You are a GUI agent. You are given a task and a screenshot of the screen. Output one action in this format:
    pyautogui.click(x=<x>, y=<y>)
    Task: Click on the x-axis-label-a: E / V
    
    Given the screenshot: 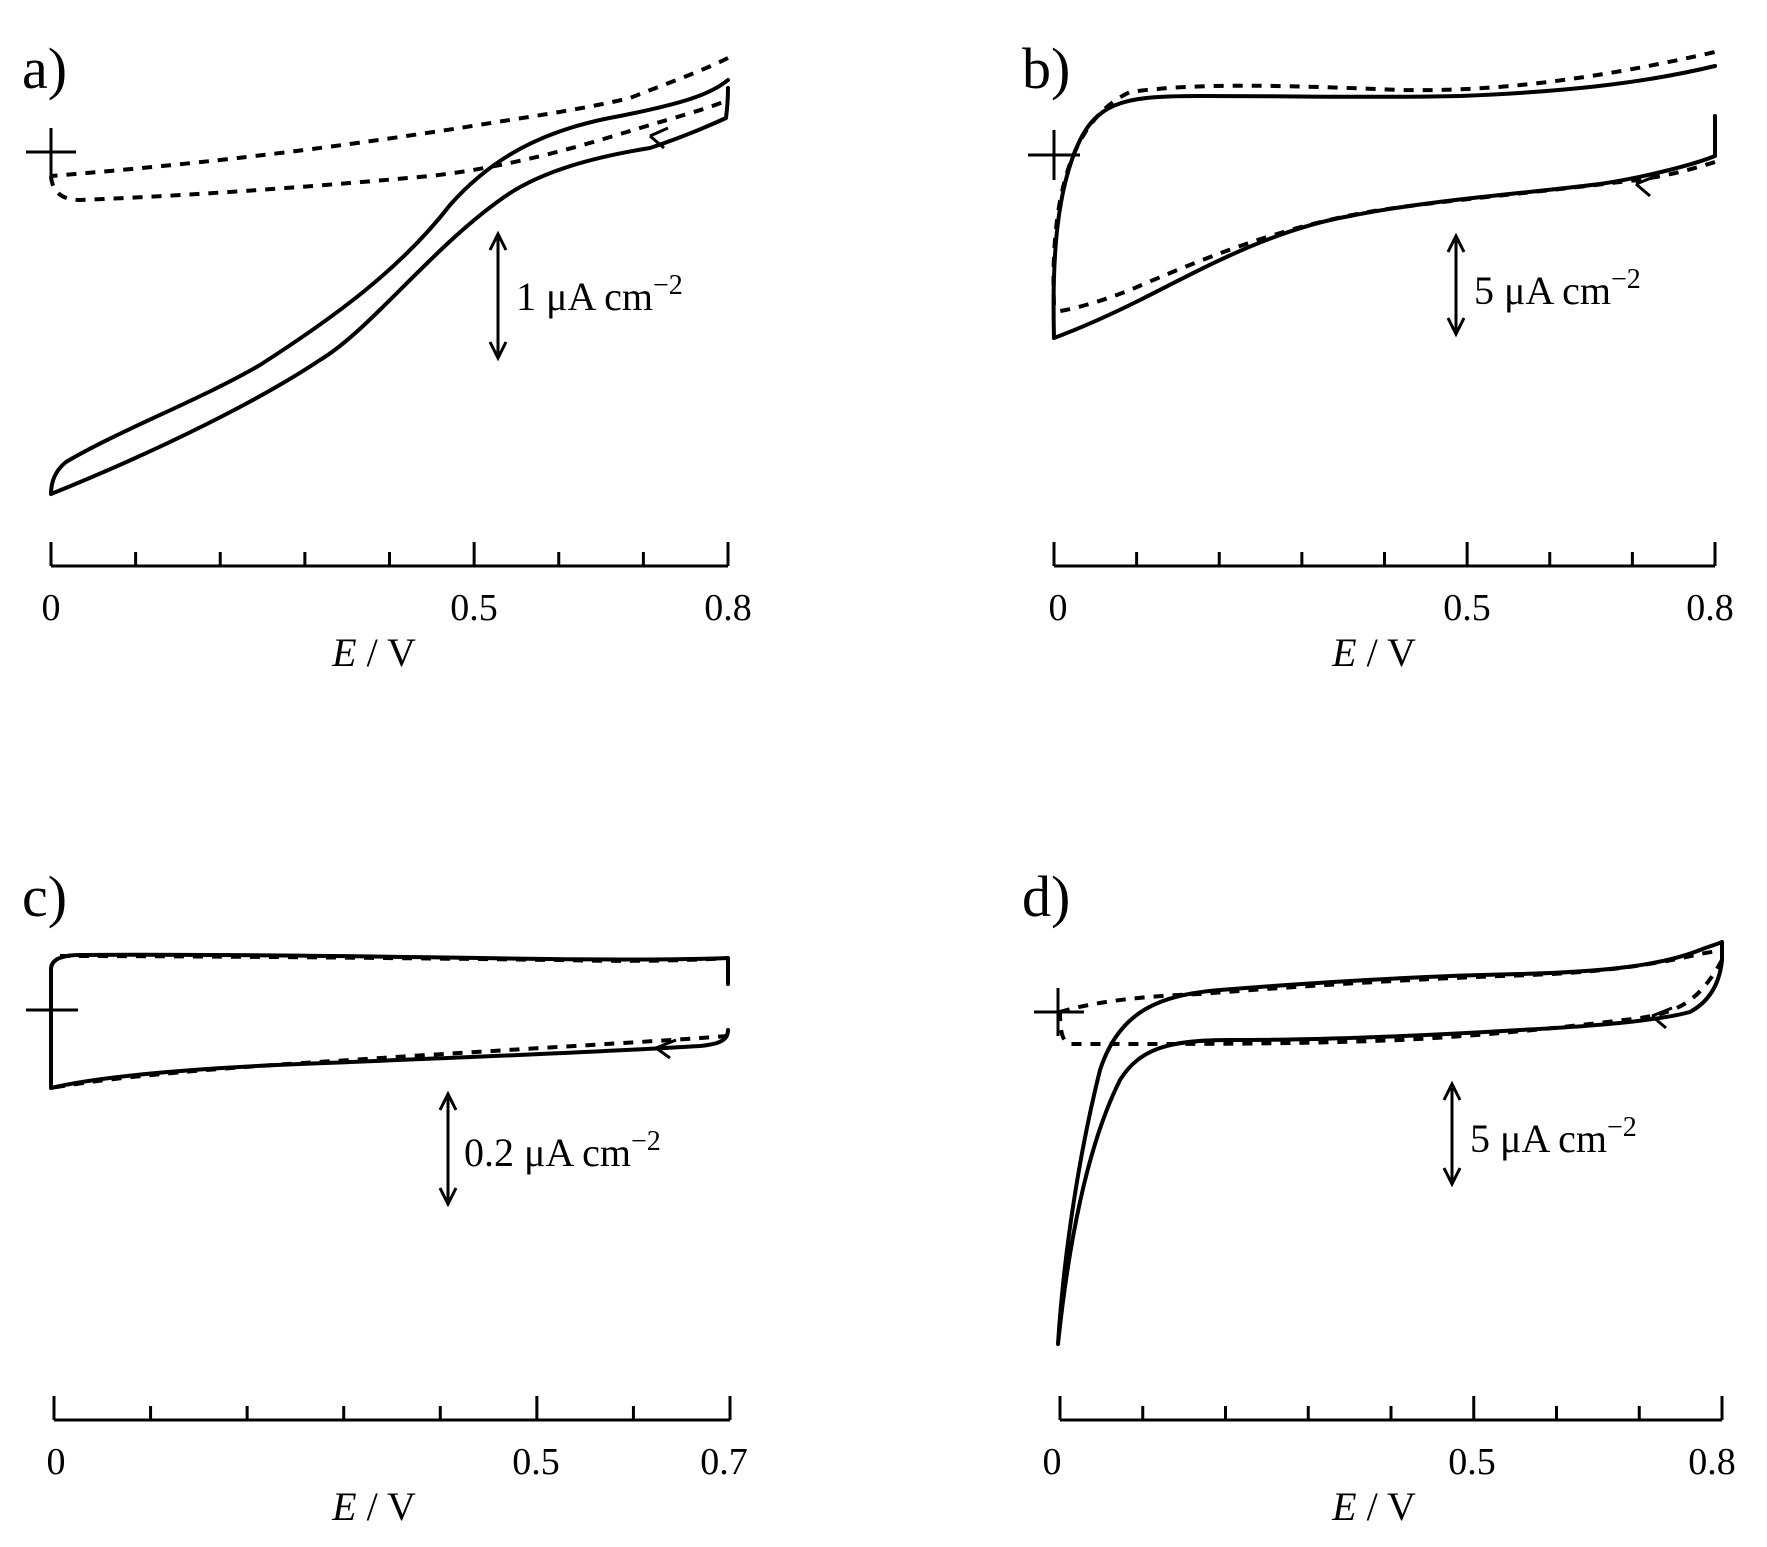 What is the action you would take?
    pyautogui.click(x=373, y=652)
    